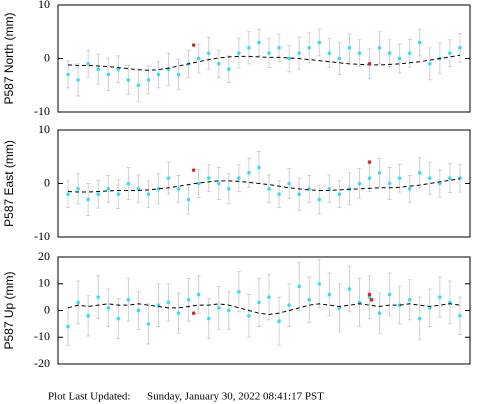 This screenshot has width=481, height=404. What do you see at coordinates (264, 62) in the screenshot?
I see `model-line` at bounding box center [264, 62].